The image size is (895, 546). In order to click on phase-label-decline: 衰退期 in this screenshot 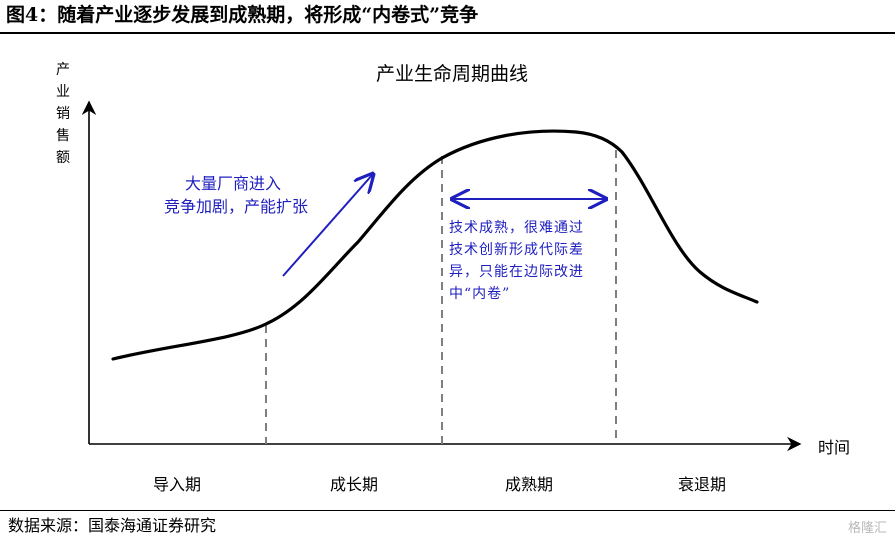, I will do `click(702, 484)`.